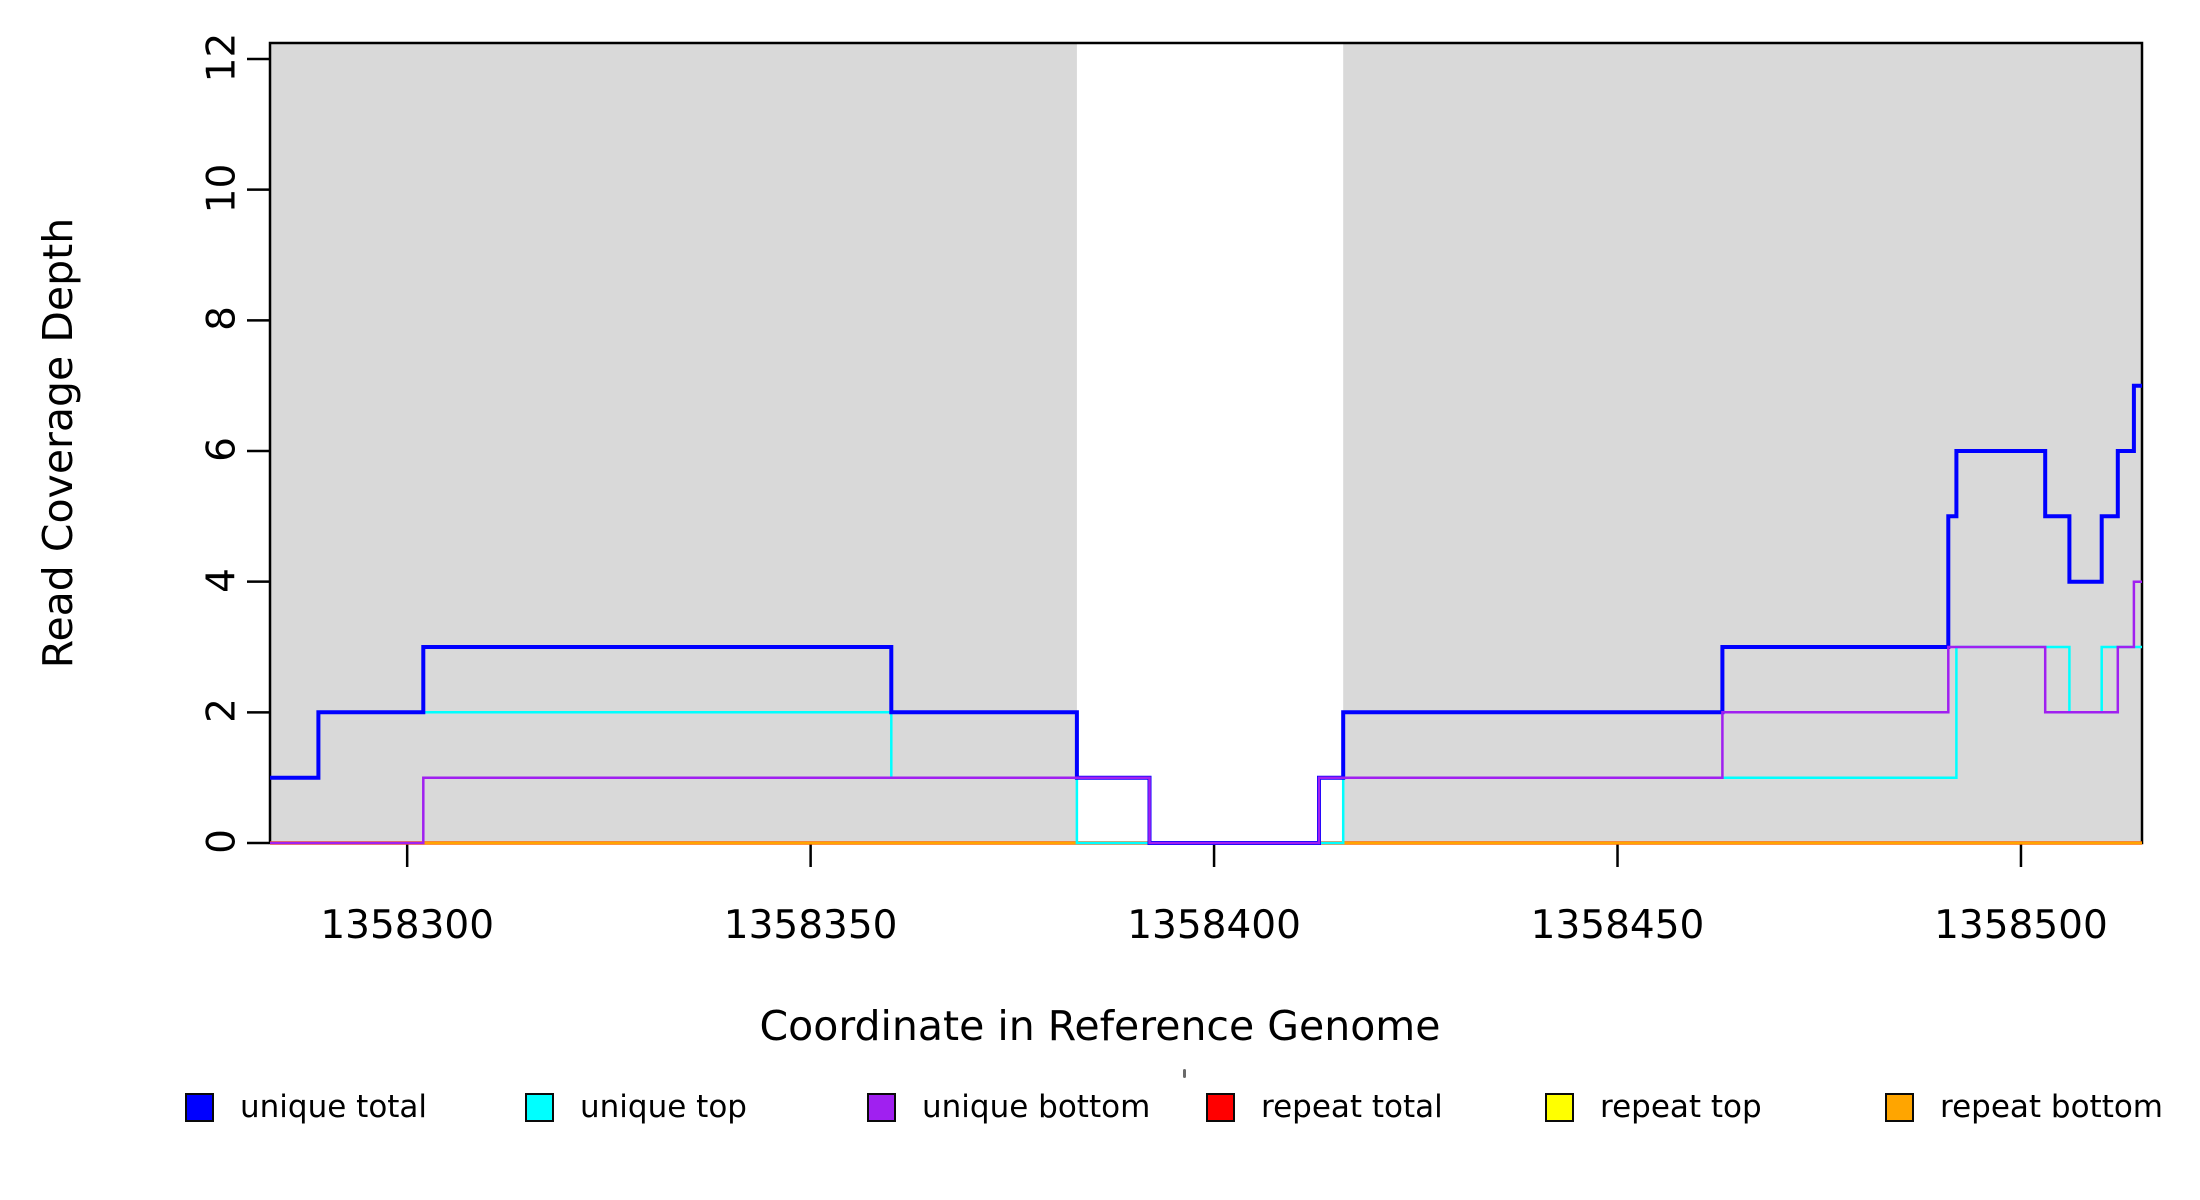  I want to click on legend-item-repeat-bottom: repeat bottom, so click(2024, 1107).